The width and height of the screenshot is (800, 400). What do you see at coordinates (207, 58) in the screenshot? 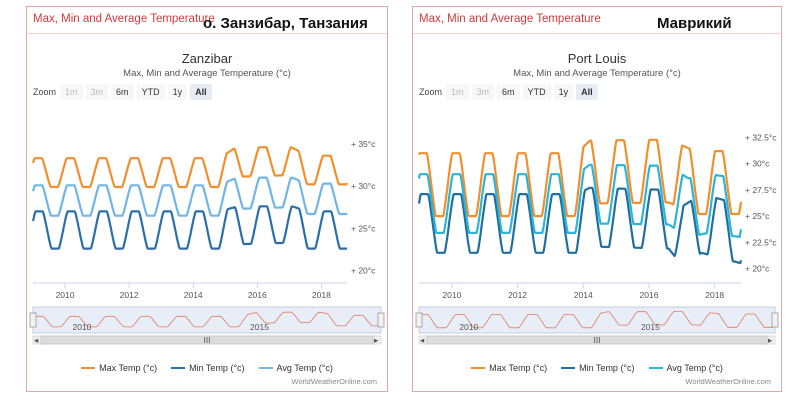
I see `chart-title: Zanzibar` at bounding box center [207, 58].